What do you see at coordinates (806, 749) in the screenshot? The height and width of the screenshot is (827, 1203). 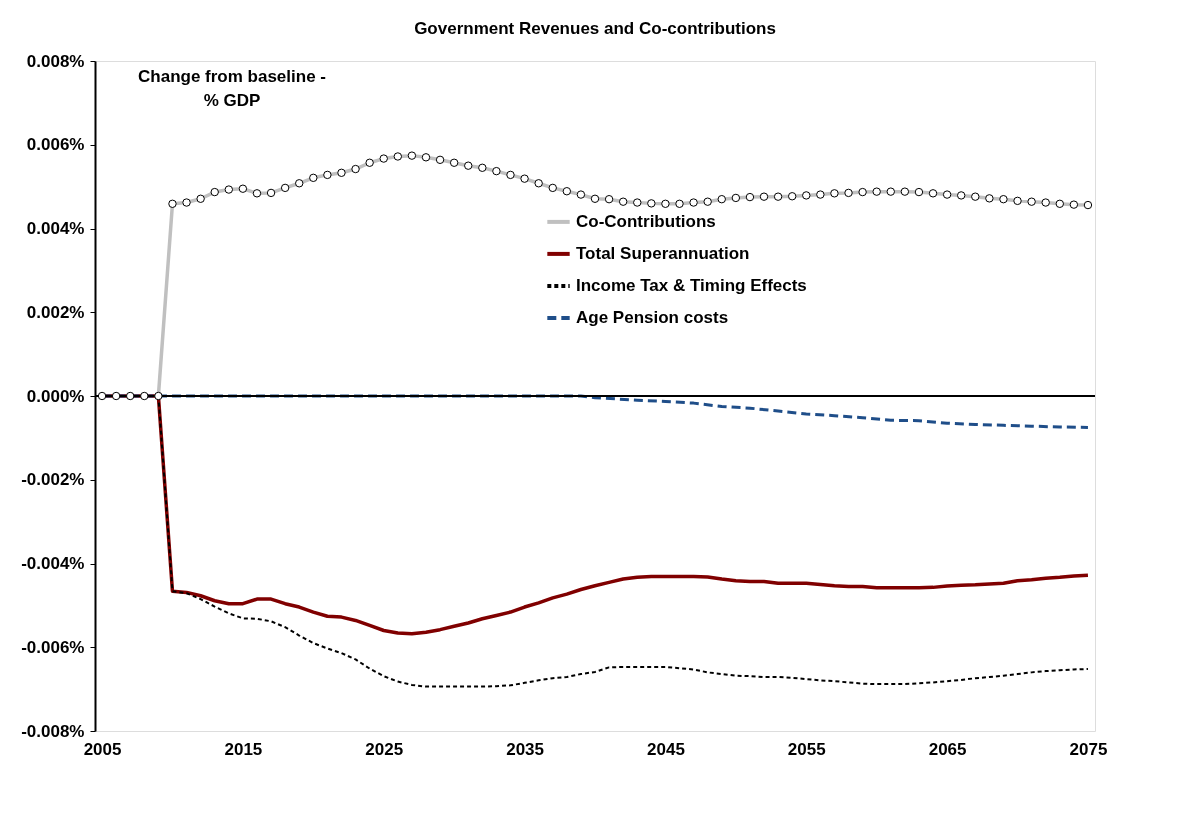 I see `x-tick-label: 2055` at bounding box center [806, 749].